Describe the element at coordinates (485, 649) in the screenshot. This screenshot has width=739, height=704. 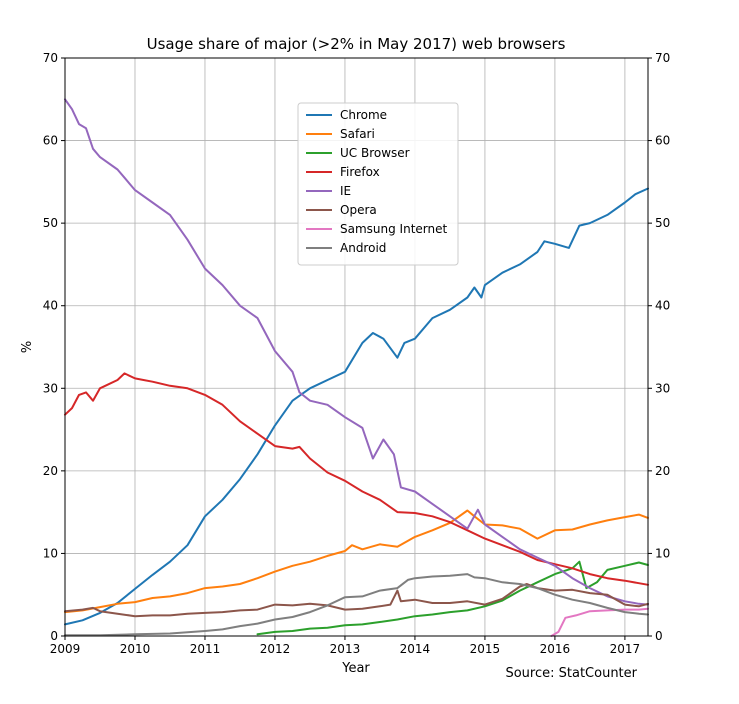
I see `x-tick-label: 2015` at that location.